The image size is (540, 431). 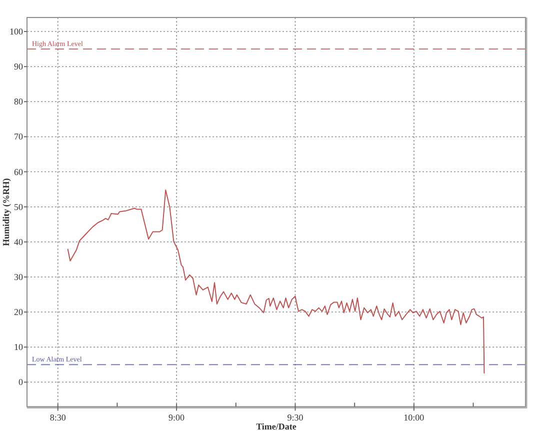 What do you see at coordinates (414, 417) in the screenshot?
I see `x-tick-label: 10:00` at bounding box center [414, 417].